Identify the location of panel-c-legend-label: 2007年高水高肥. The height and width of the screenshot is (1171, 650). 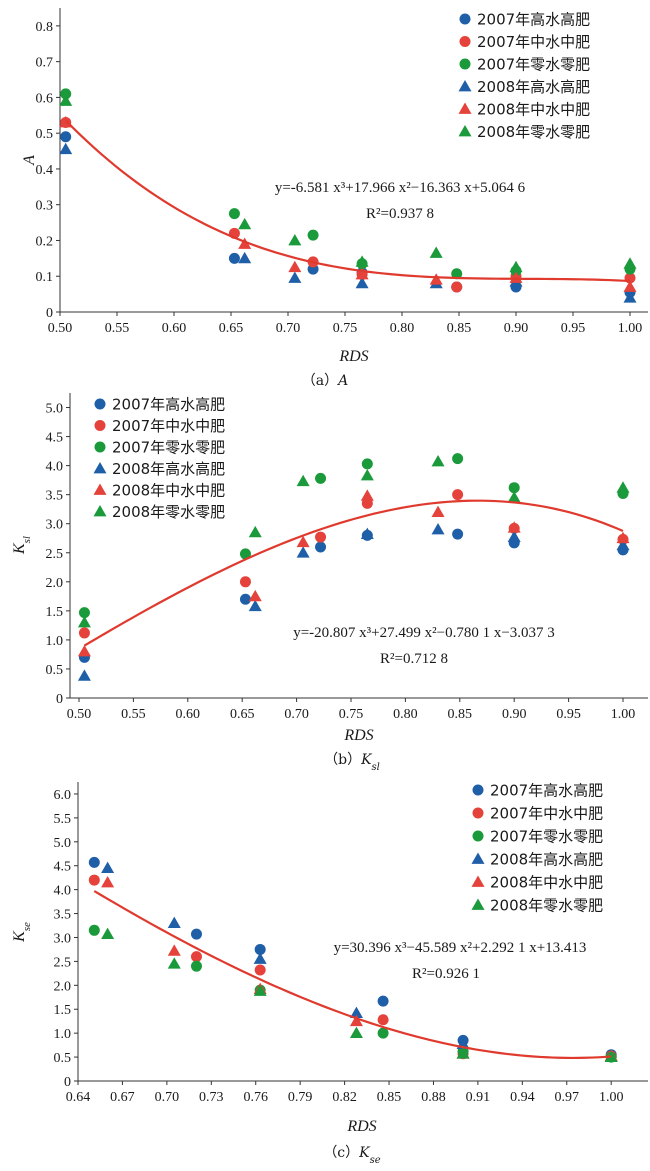
(546, 791).